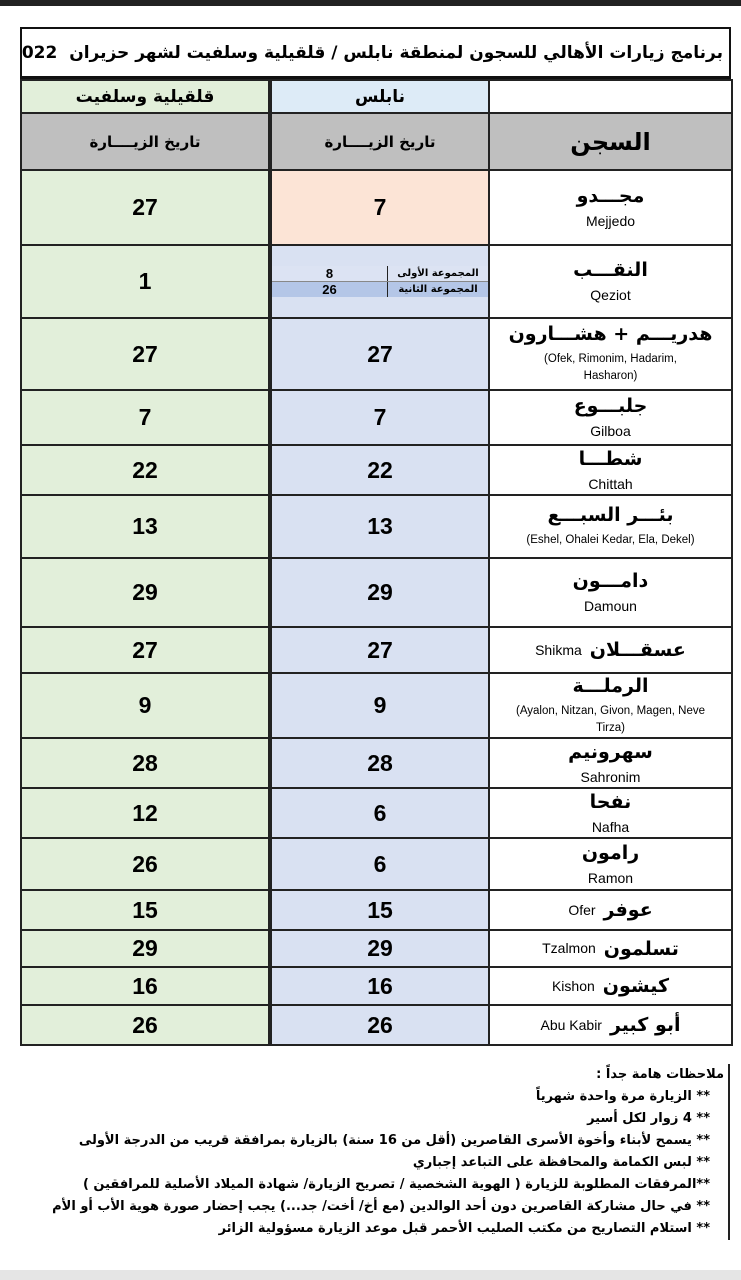 The width and height of the screenshot is (741, 1280). What do you see at coordinates (610, 281) in the screenshot?
I see `prison-cell: النقـــب Qeziot` at bounding box center [610, 281].